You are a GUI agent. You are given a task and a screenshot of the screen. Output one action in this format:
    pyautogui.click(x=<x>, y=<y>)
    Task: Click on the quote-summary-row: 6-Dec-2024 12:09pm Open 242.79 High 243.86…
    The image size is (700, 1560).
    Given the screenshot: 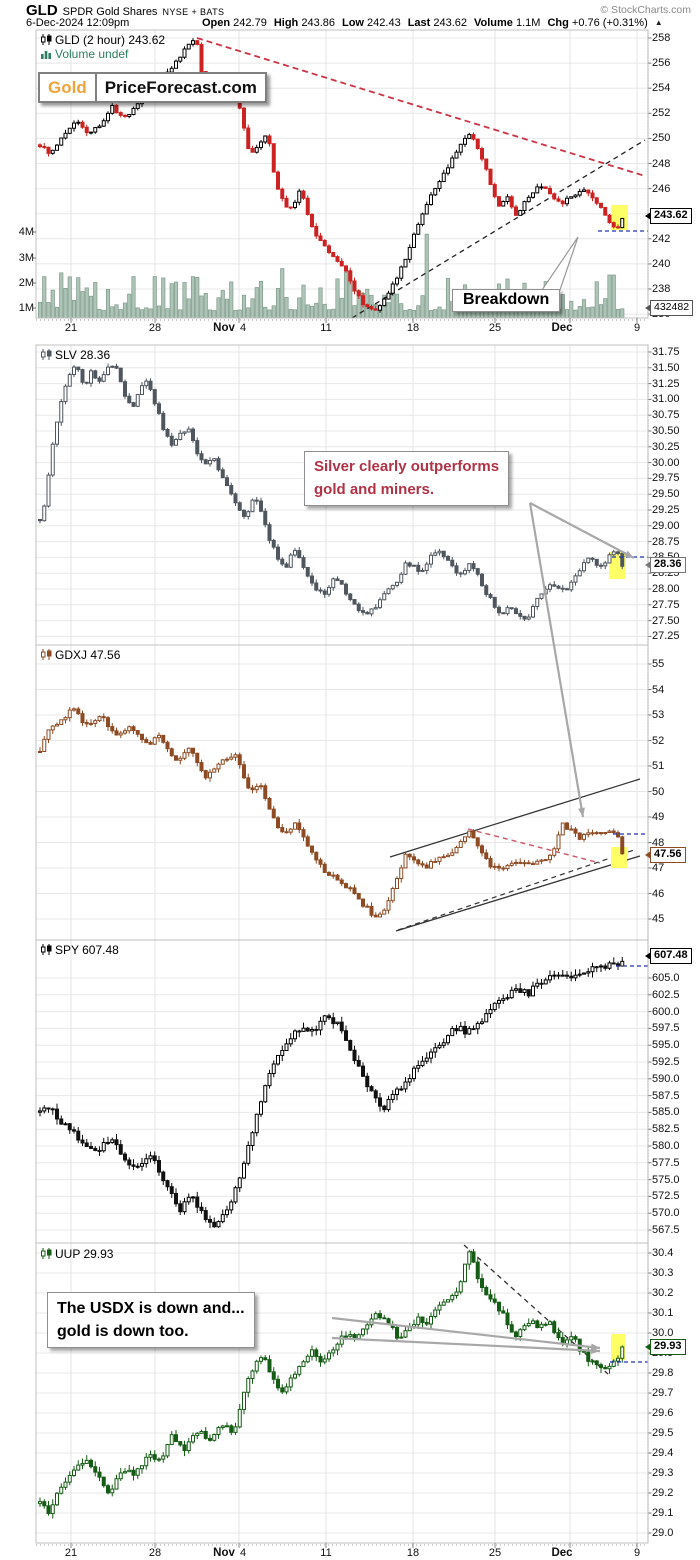 What is the action you would take?
    pyautogui.click(x=356, y=23)
    